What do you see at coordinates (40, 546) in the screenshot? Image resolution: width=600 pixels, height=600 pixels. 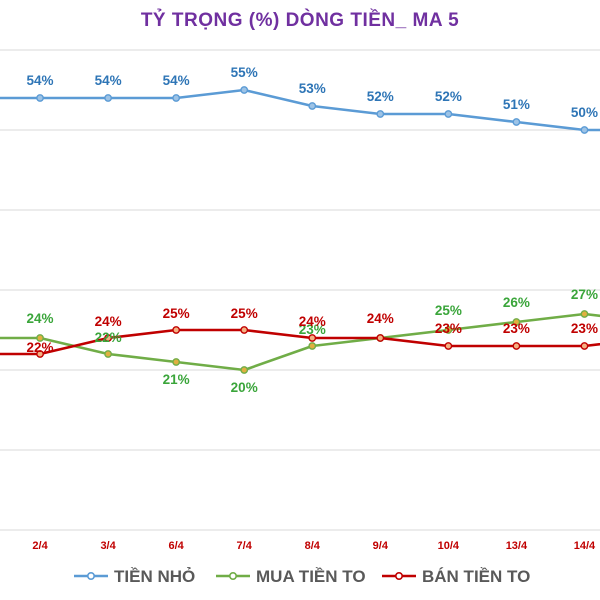 I see `x-tick-label: 2/4` at bounding box center [40, 546].